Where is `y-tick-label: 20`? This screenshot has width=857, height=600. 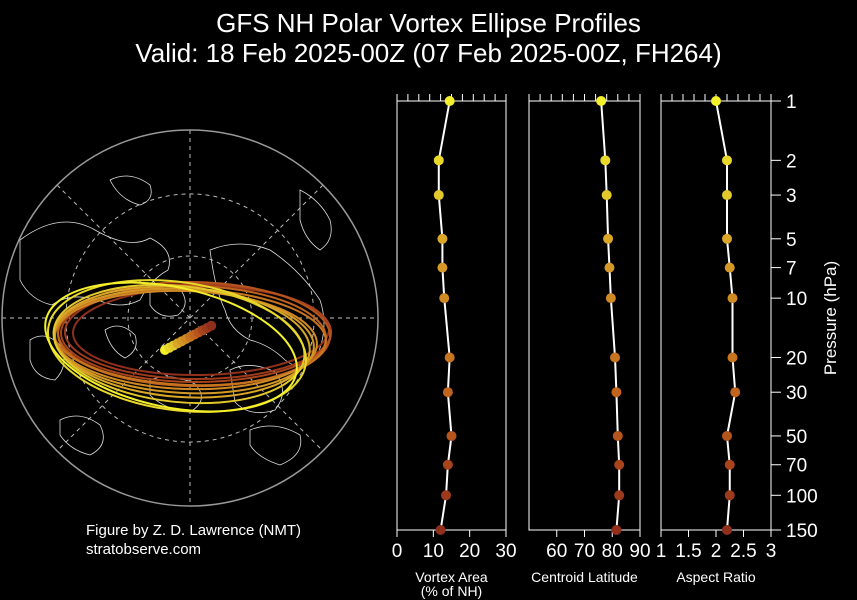
y-tick-label: 20 is located at coordinates (796, 358).